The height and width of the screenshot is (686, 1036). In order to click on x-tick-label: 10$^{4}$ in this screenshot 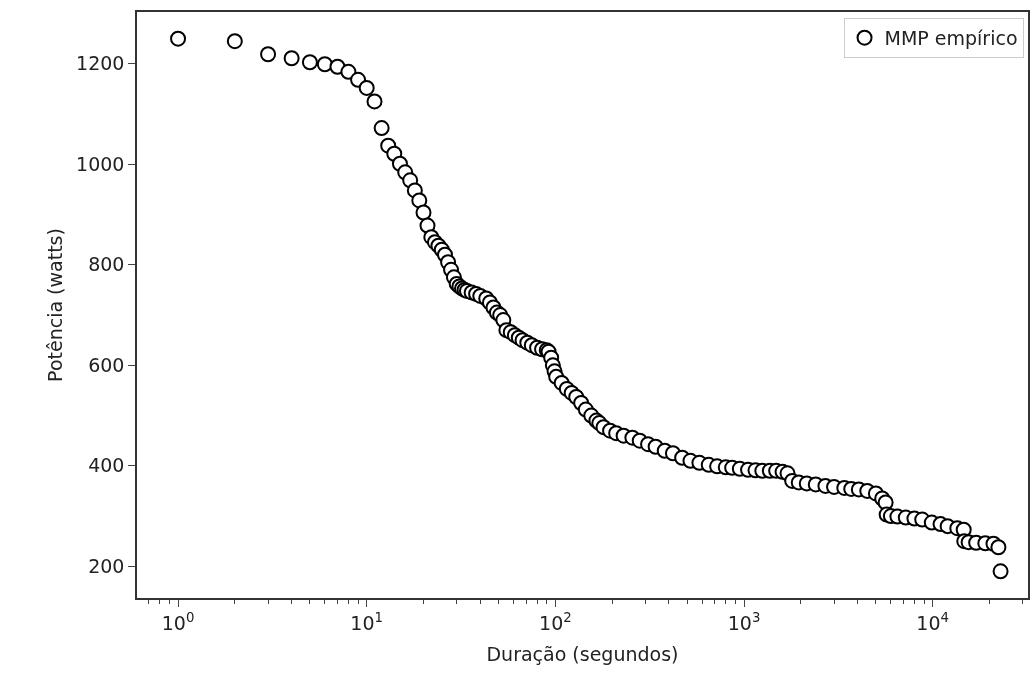, I will do `click(933, 621)`.